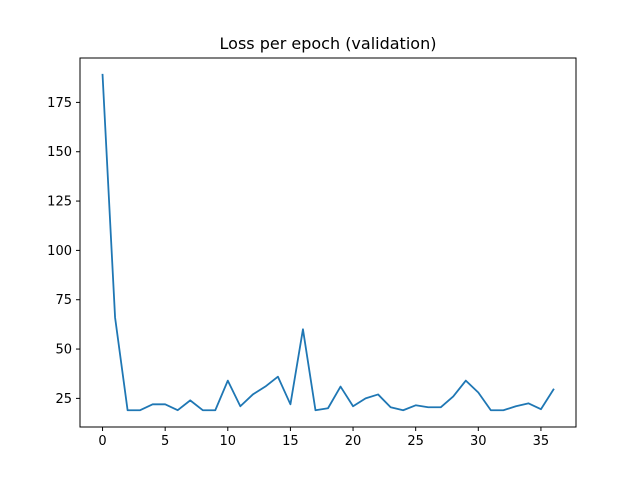 This screenshot has width=640, height=480. I want to click on y-tick-label: 150, so click(59, 152).